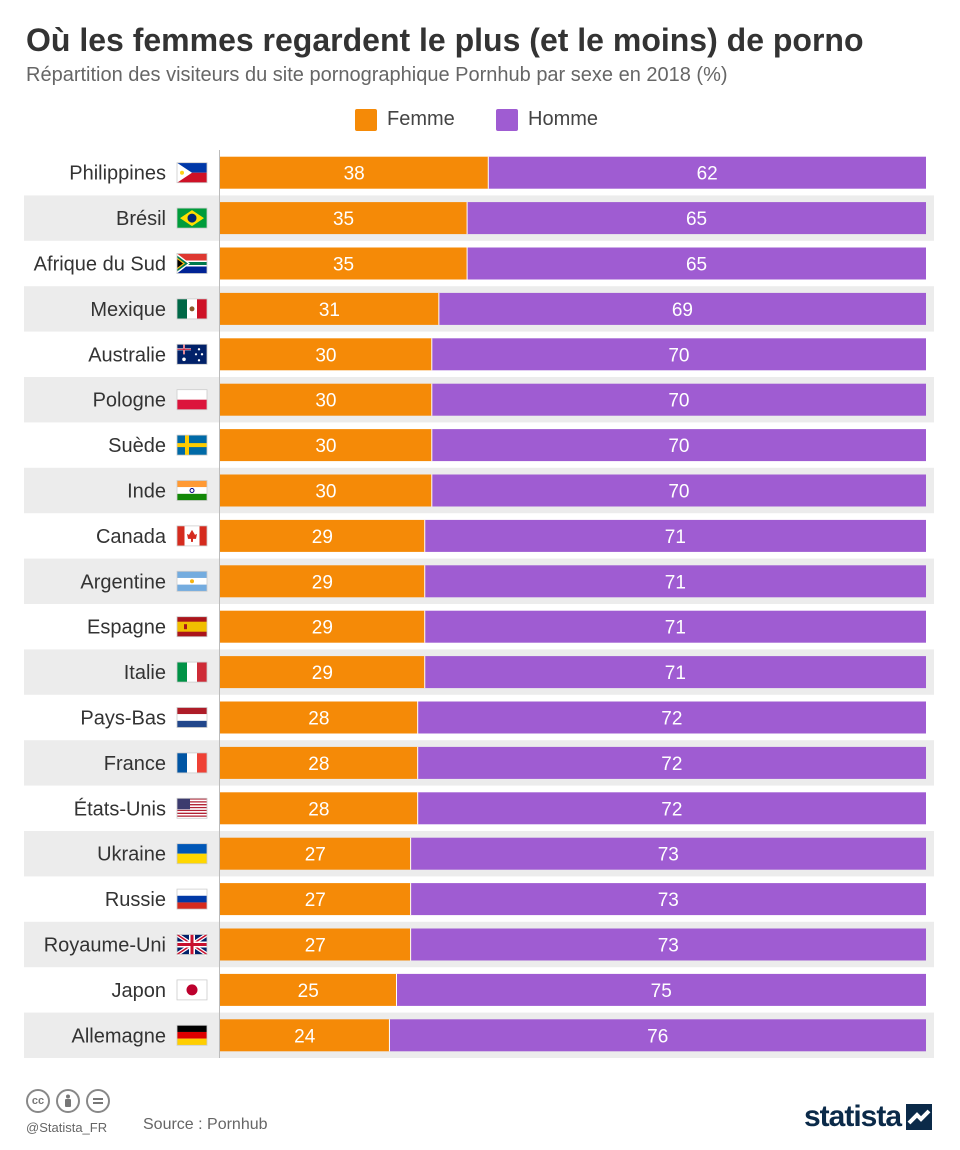 The height and width of the screenshot is (1150, 960). I want to click on flag-philippines-icon, so click(192, 173).